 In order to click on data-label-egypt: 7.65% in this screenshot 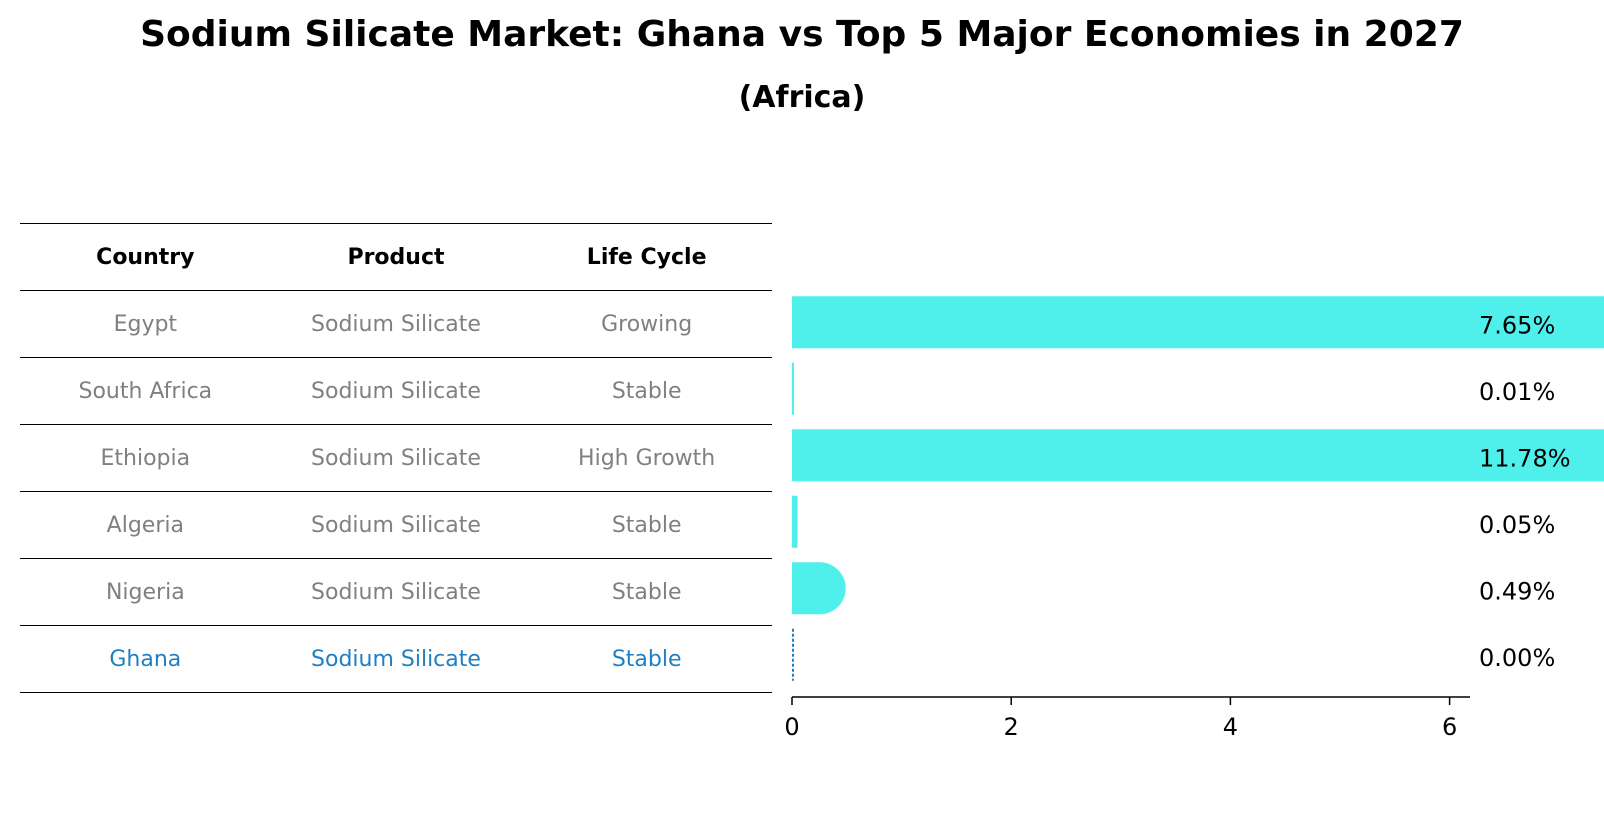, I will do `click(1517, 325)`.